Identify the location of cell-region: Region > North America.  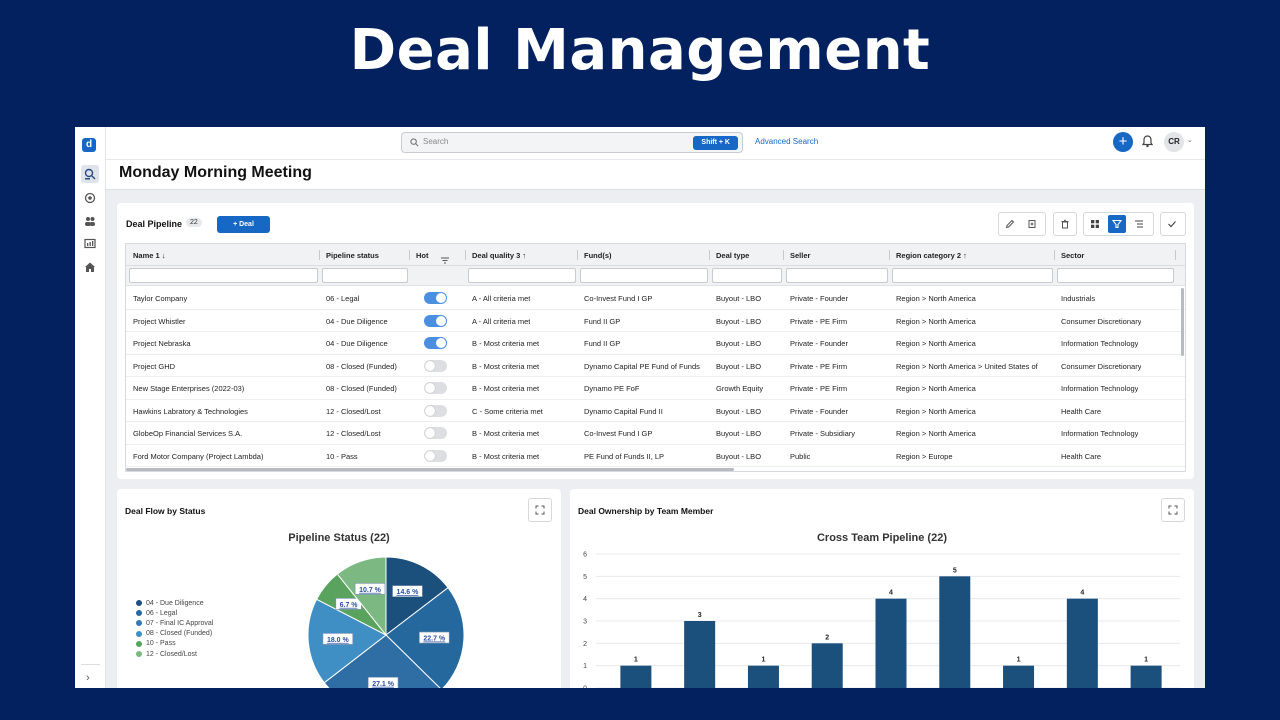
(936, 433).